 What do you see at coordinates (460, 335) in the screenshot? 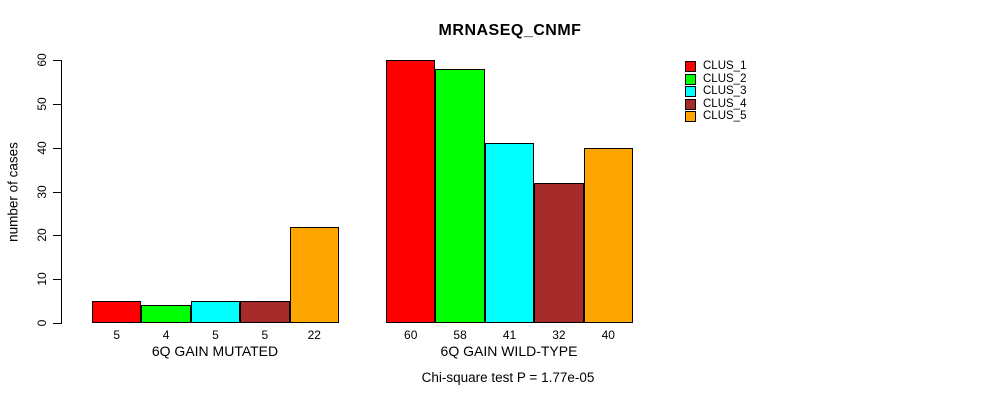
I see `bar-value-label-clus_2-group-2: 58` at bounding box center [460, 335].